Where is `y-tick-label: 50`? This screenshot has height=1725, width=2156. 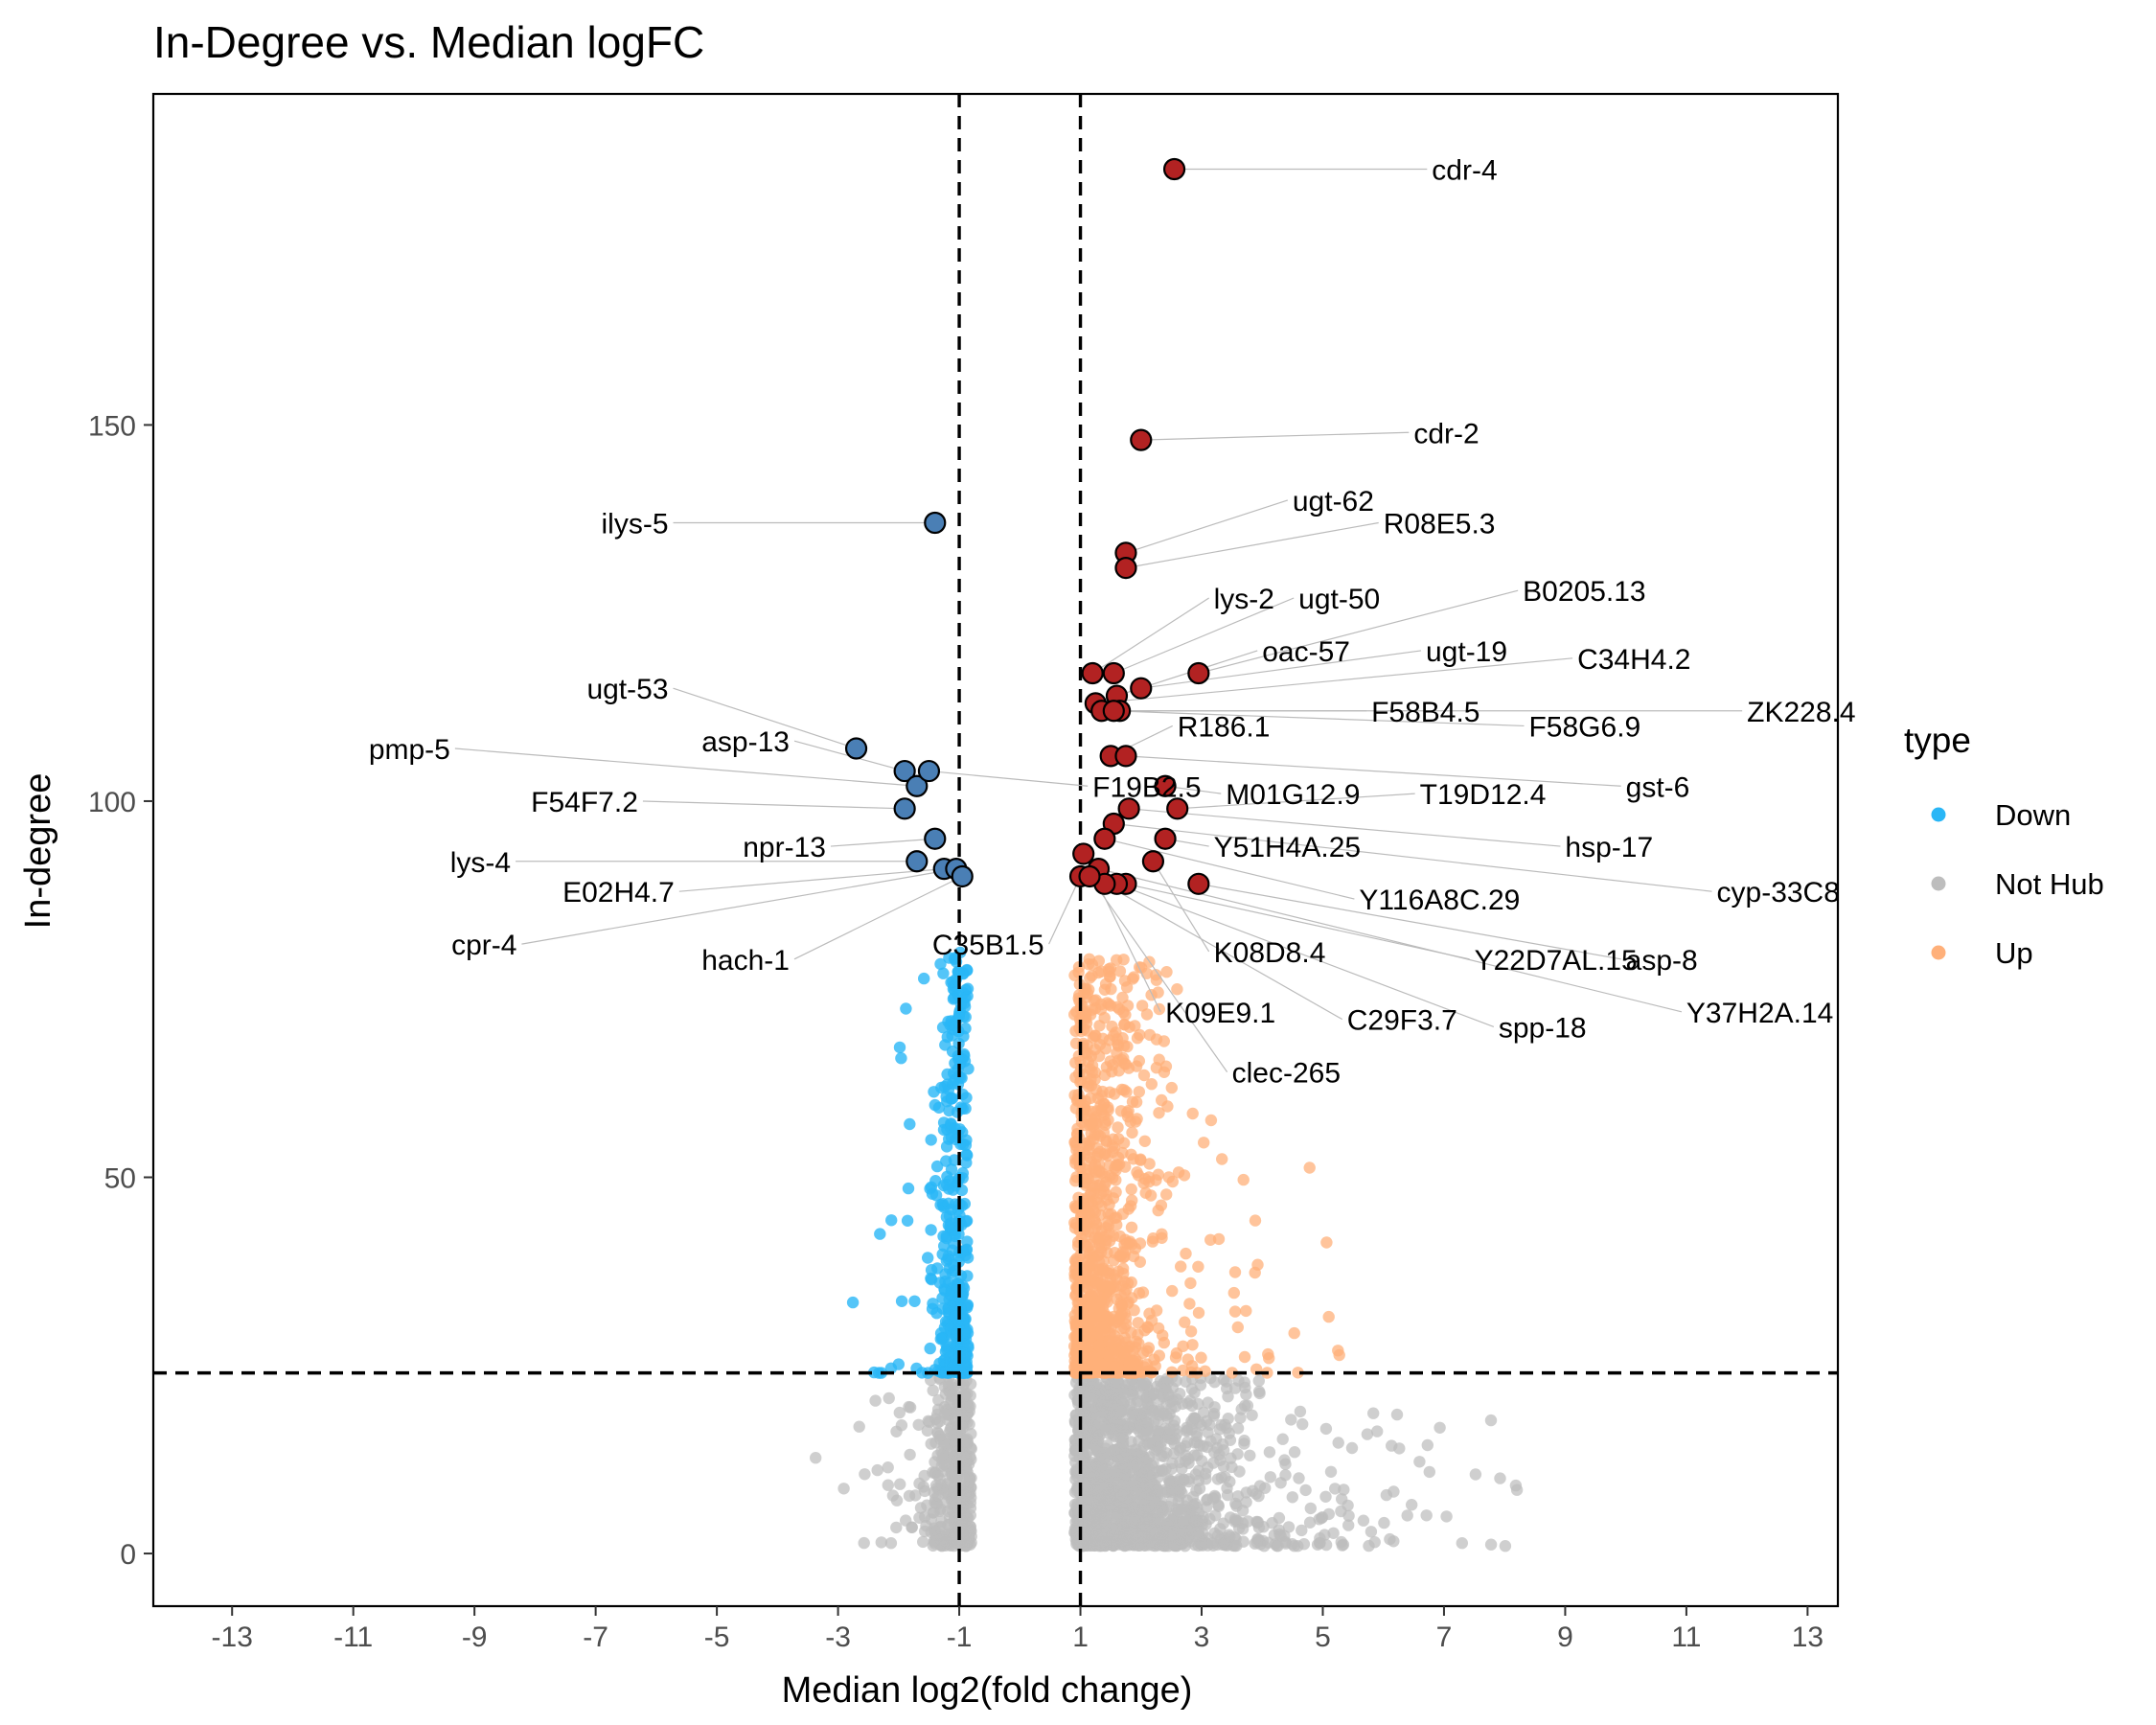 y-tick-label: 50 is located at coordinates (120, 1179).